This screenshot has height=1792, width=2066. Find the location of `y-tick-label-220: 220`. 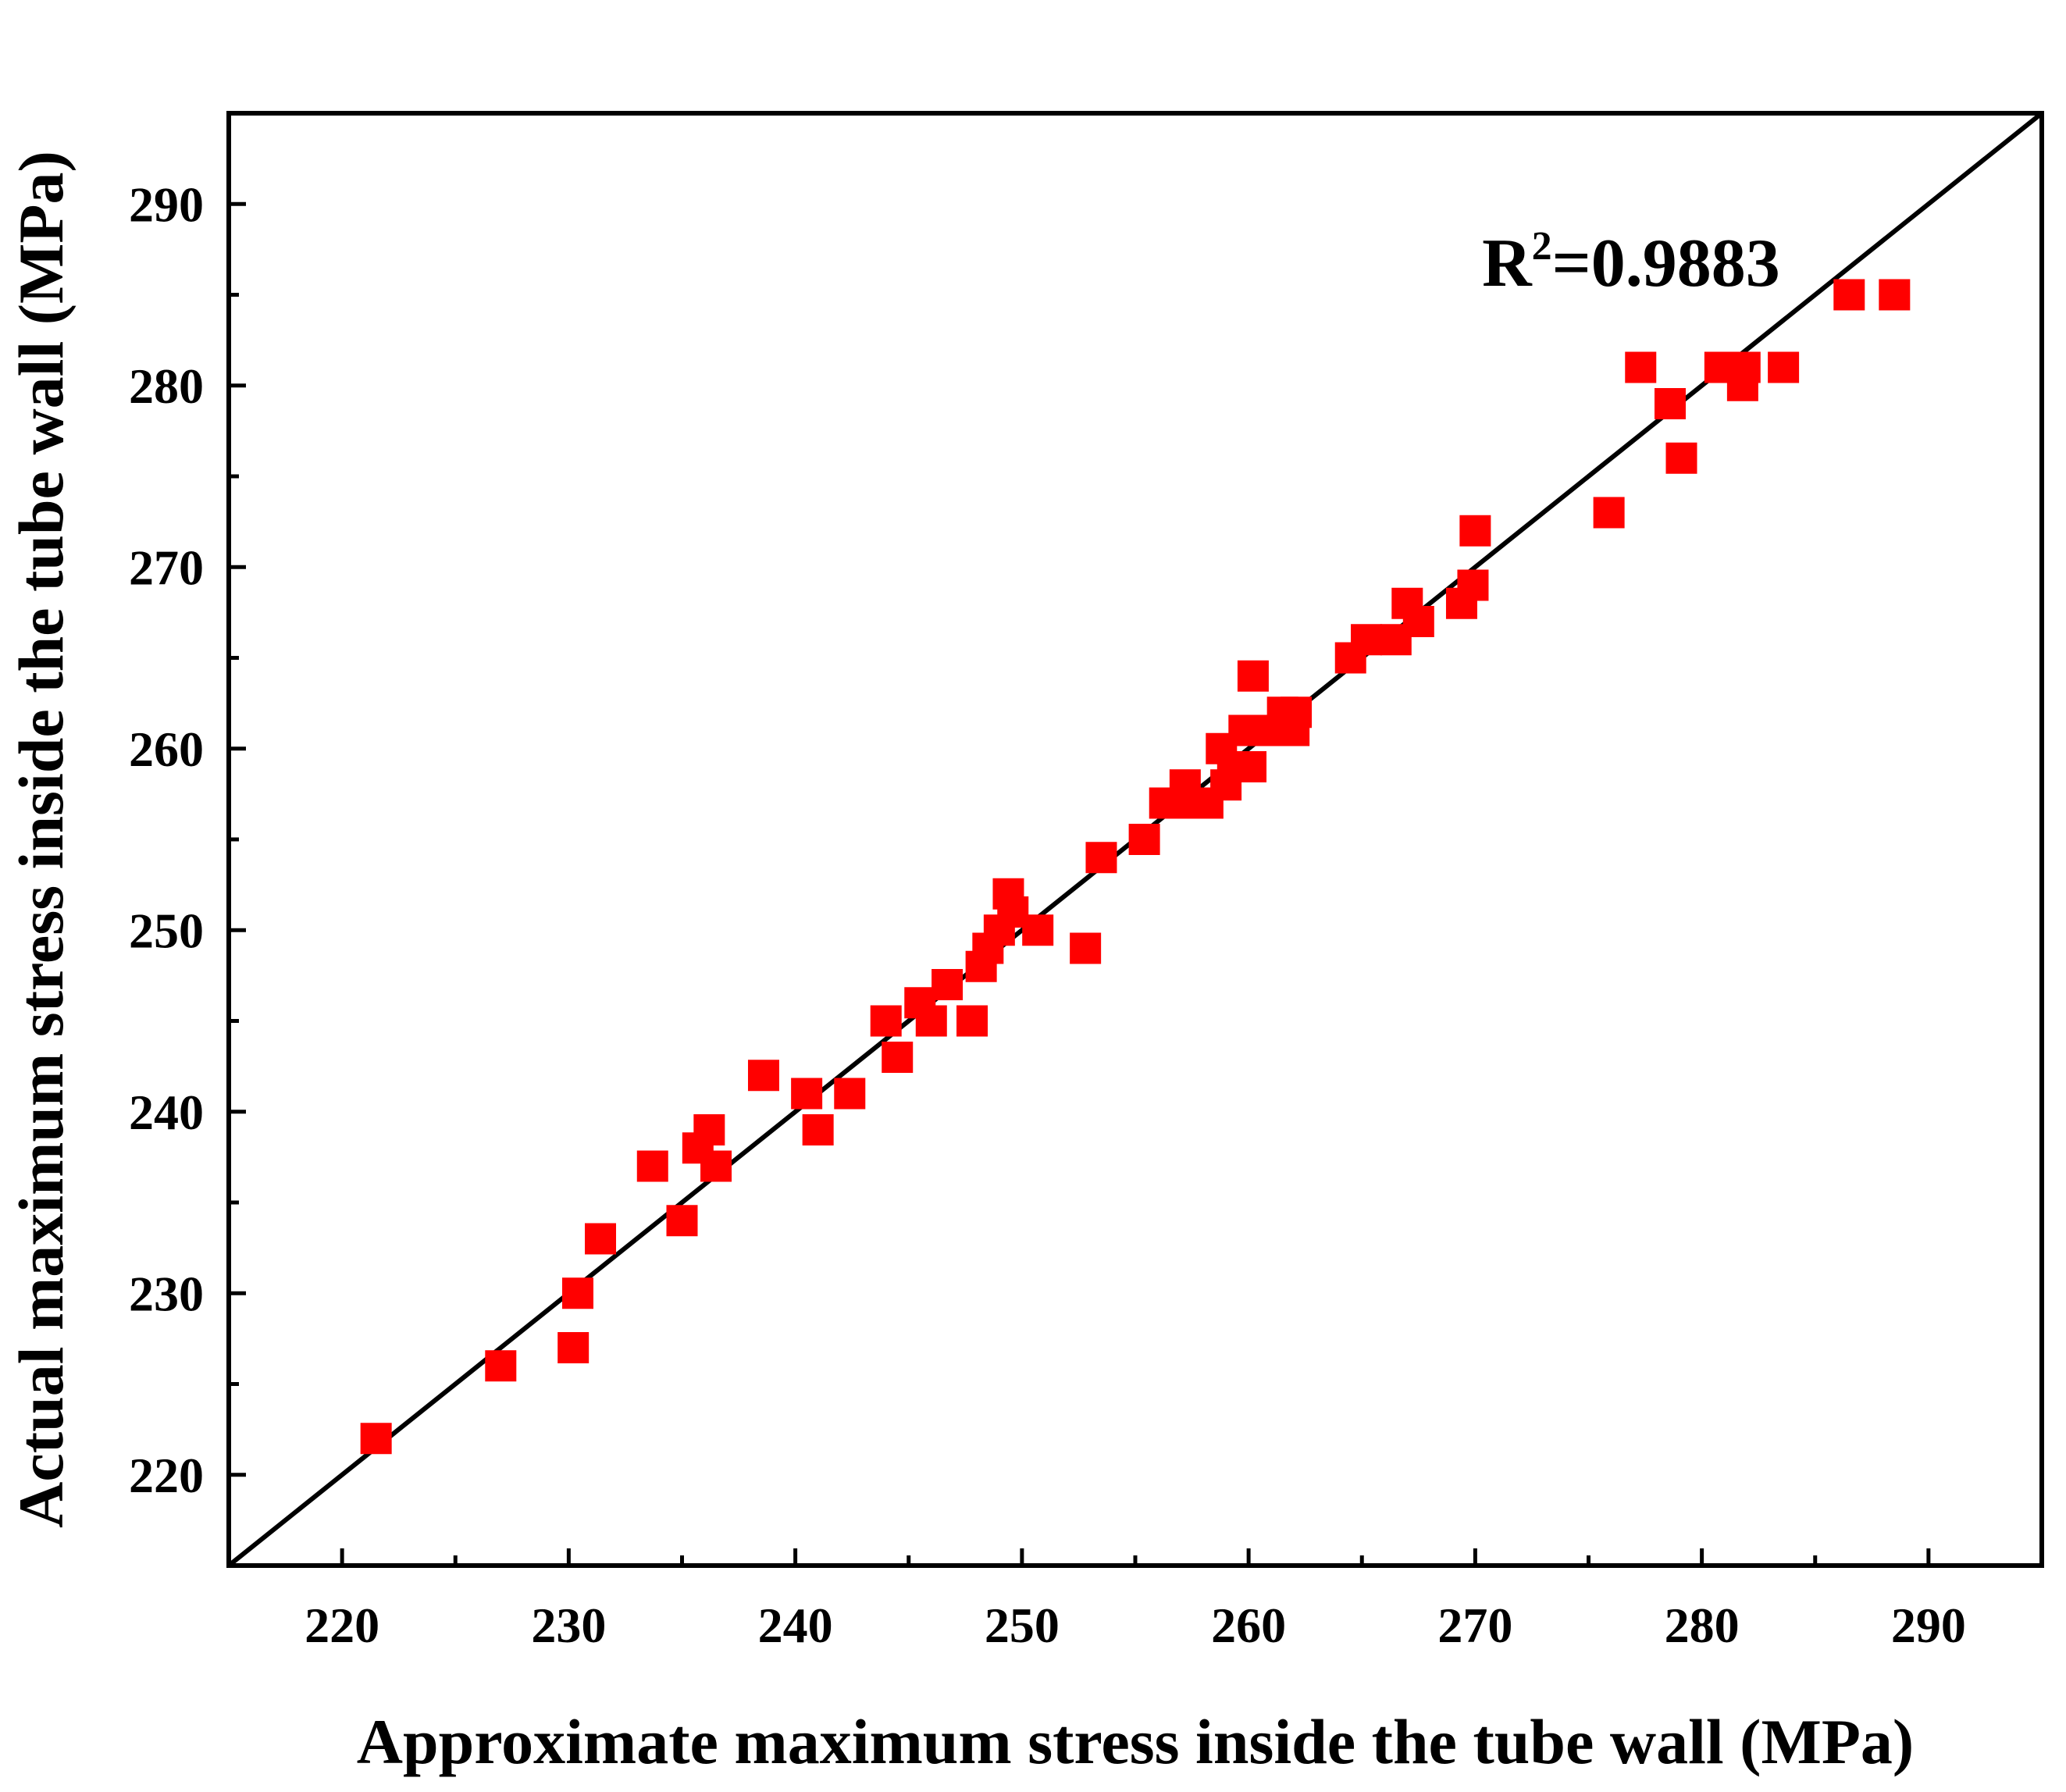

y-tick-label-220: 220 is located at coordinates (166, 1475).